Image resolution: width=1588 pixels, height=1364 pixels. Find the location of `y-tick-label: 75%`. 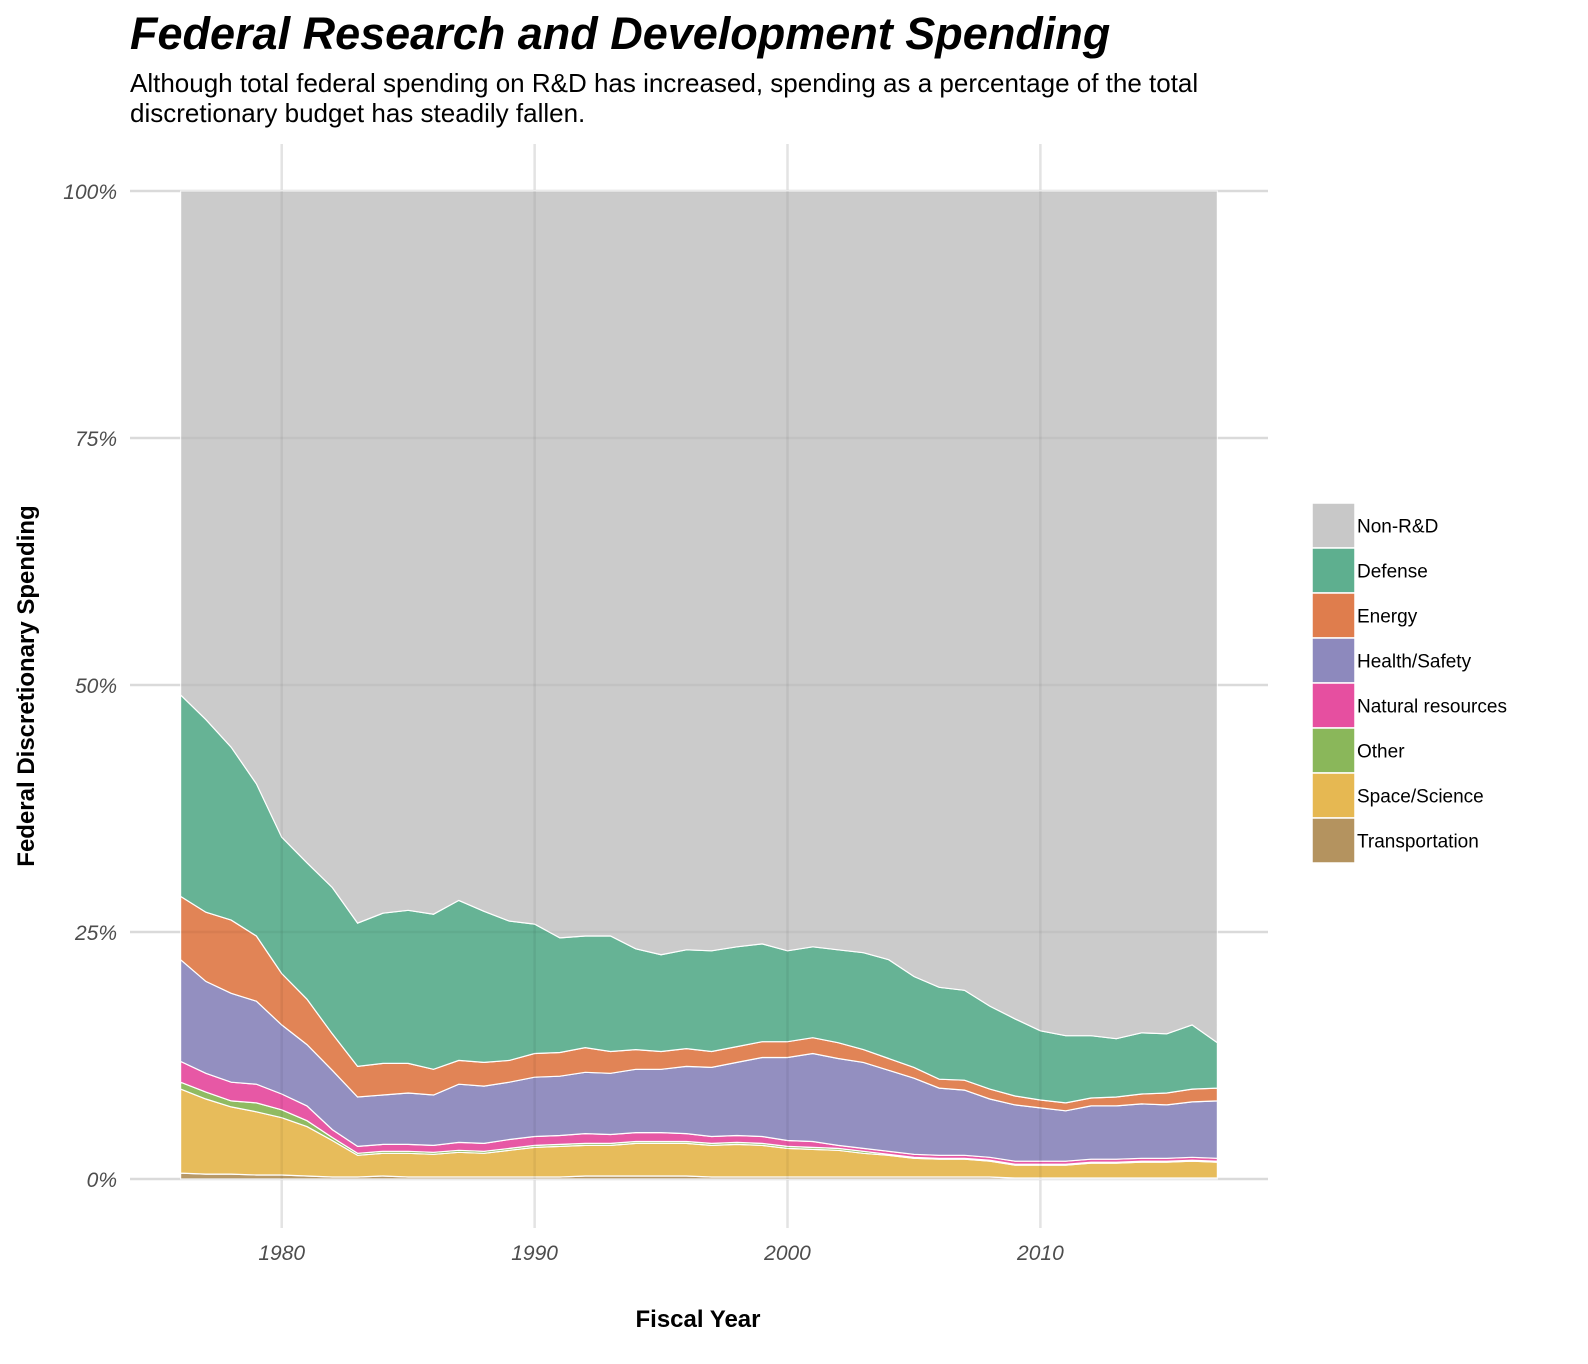

y-tick-label: 75% is located at coordinates (96, 439).